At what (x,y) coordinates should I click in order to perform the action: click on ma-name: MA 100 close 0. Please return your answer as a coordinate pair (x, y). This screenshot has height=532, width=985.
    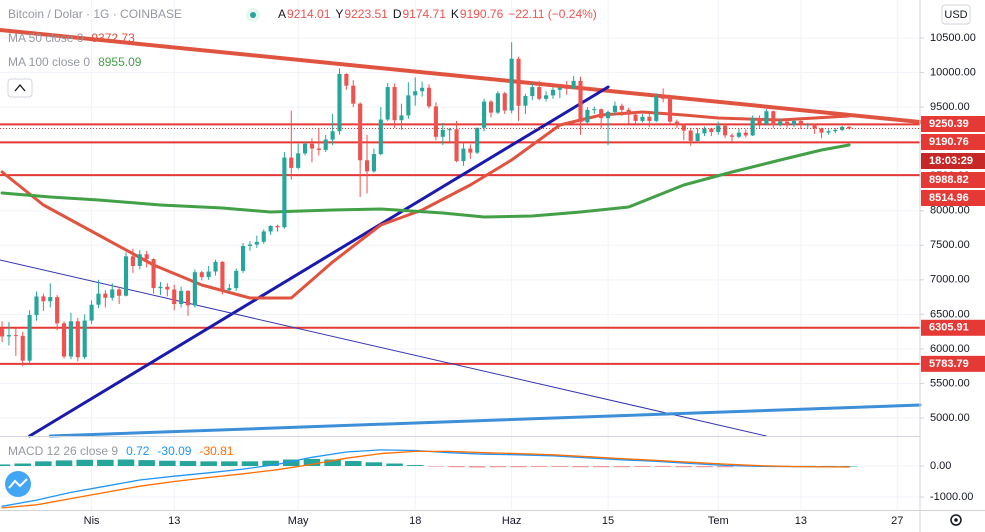
    Looking at the image, I should click on (49, 62).